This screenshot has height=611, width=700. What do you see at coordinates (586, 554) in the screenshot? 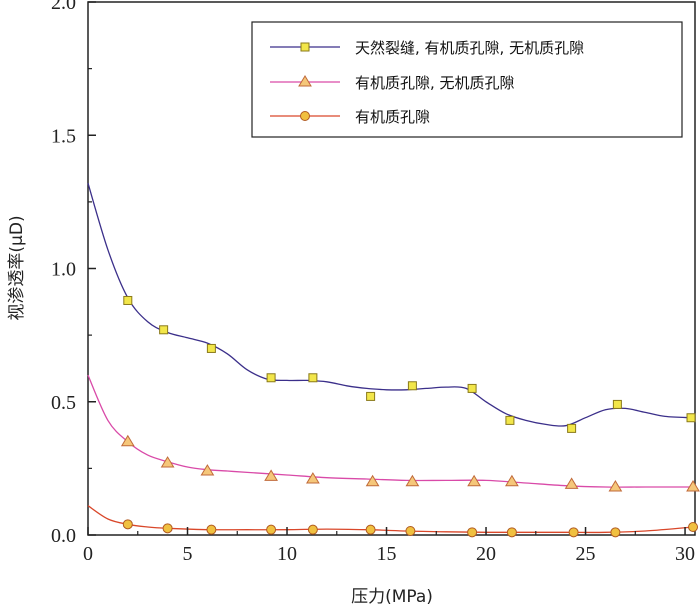
I see `x-tick-label: 25` at bounding box center [586, 554].